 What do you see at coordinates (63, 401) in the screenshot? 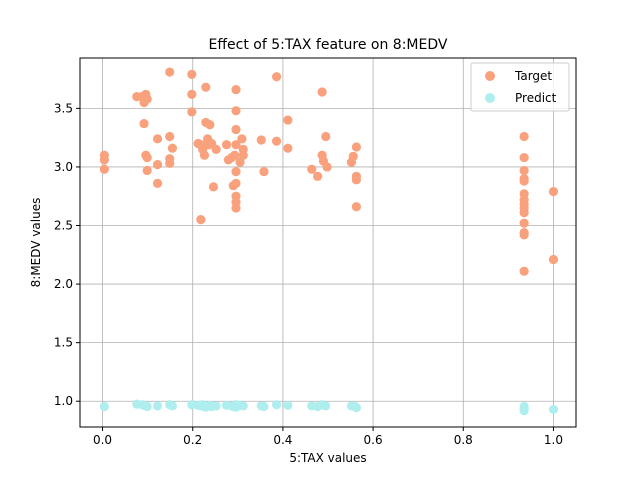
I see `y-tick-label: 1.0` at bounding box center [63, 401].